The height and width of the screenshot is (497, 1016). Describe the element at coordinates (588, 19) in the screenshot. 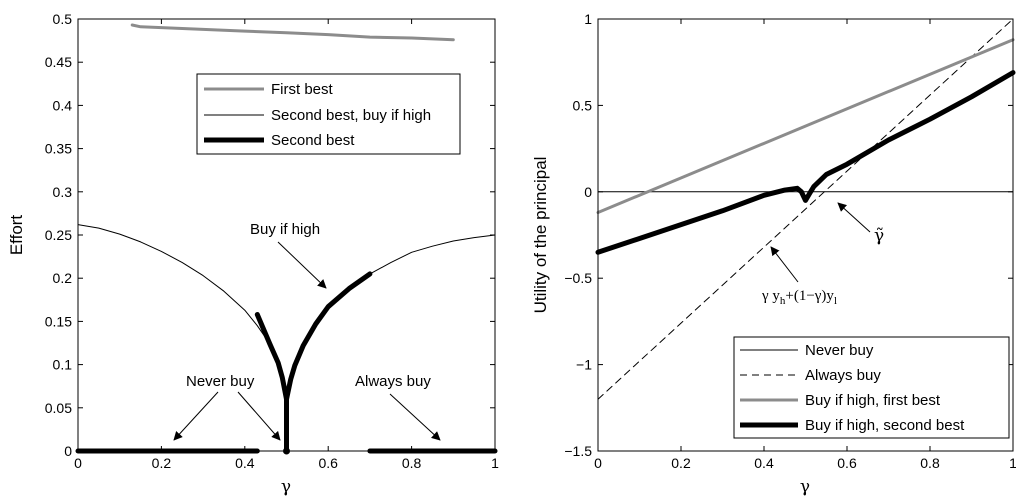

I see `y-tick-label: 1` at that location.